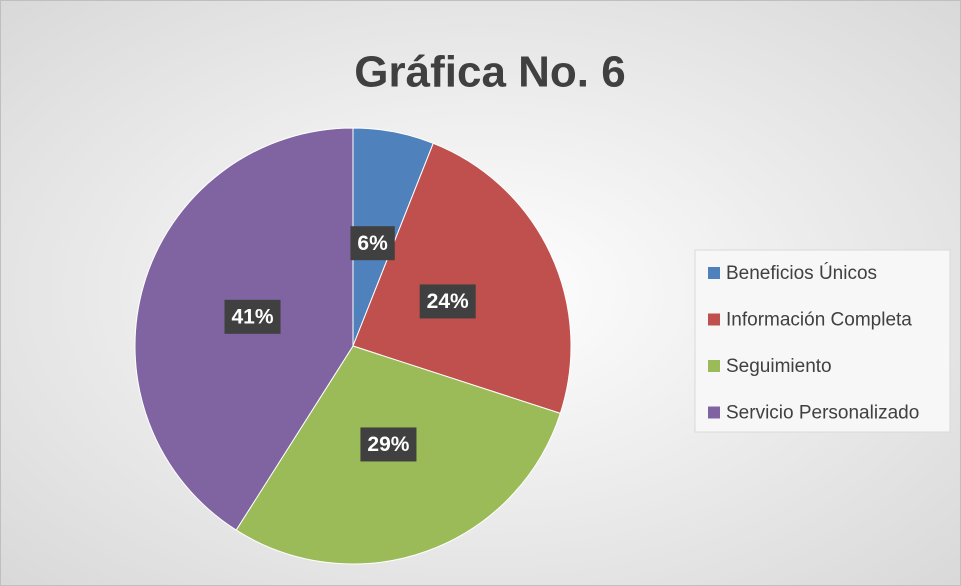 This screenshot has width=961, height=586. What do you see at coordinates (779, 366) in the screenshot?
I see `legend-label: Seguimiento` at bounding box center [779, 366].